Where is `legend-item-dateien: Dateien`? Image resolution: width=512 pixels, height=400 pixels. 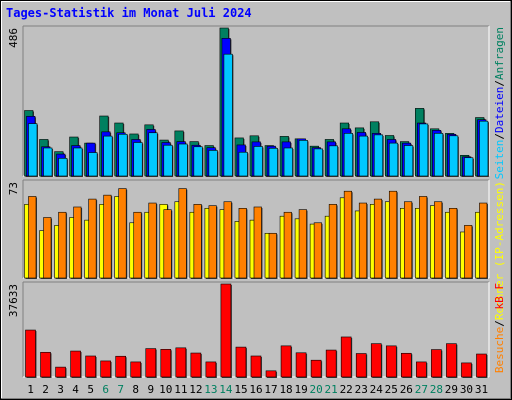 legend-item-dateien: Dateien is located at coordinates (499, 110).